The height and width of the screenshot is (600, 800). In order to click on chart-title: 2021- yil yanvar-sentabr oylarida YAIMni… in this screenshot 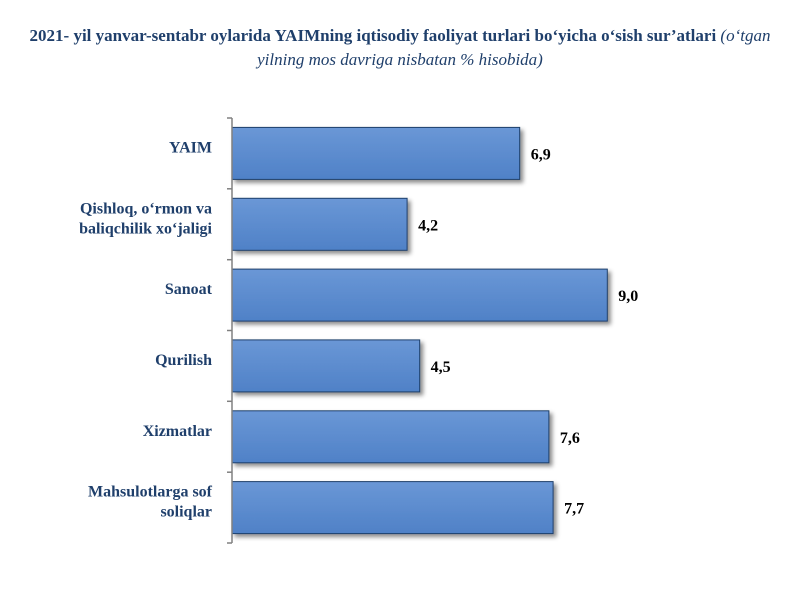, I will do `click(400, 48)`.